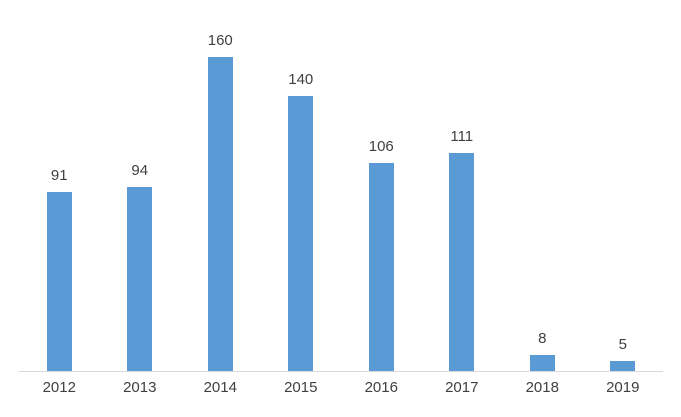 The height and width of the screenshot is (417, 681). I want to click on bar-value-label: 91, so click(59, 175).